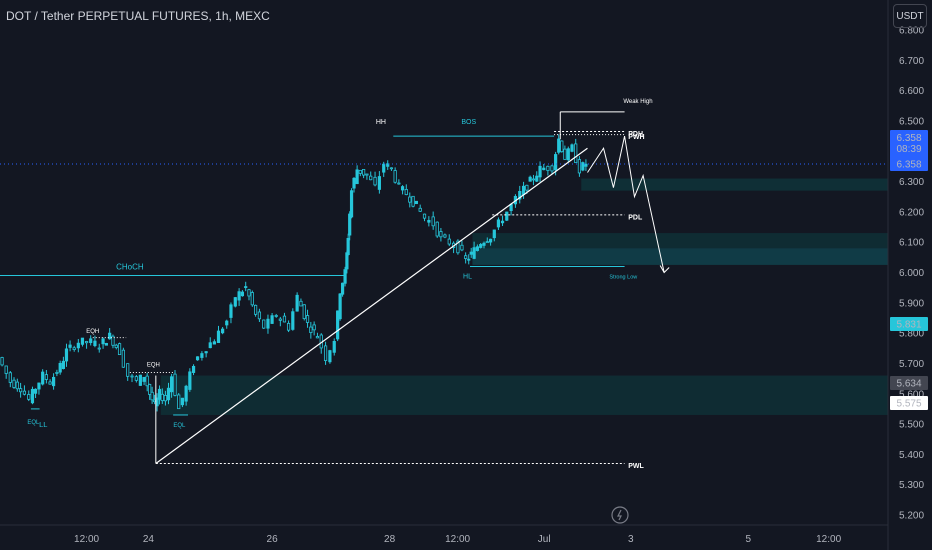 The width and height of the screenshot is (932, 550). Describe the element at coordinates (911, 334) in the screenshot. I see `y-tick-label: 5.800` at that location.